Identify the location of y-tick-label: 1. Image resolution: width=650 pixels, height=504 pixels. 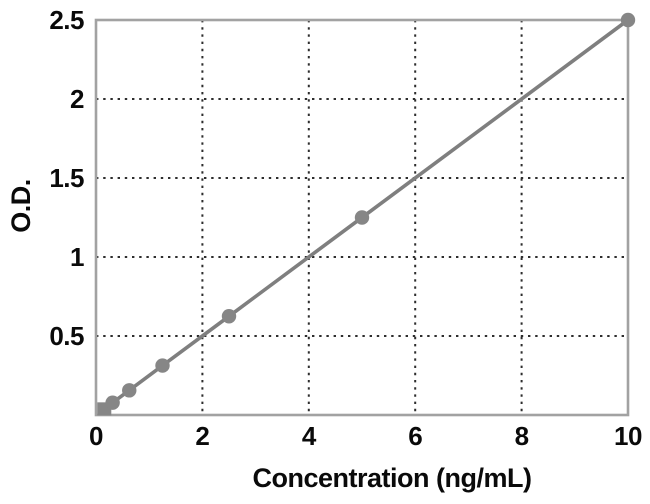
(77, 257).